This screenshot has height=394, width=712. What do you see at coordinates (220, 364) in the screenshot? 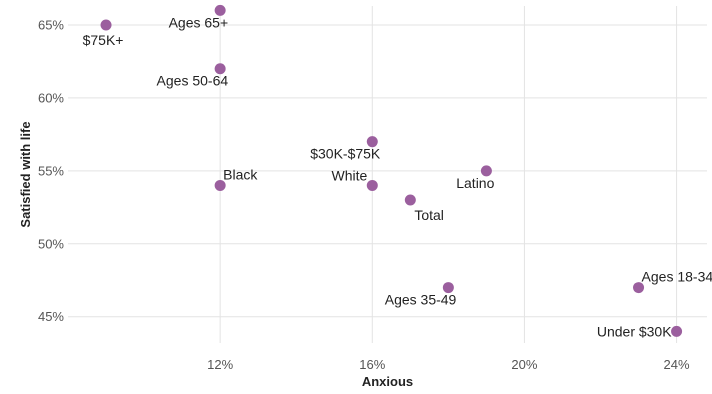
I see `x-tick-label: 12%` at bounding box center [220, 364].